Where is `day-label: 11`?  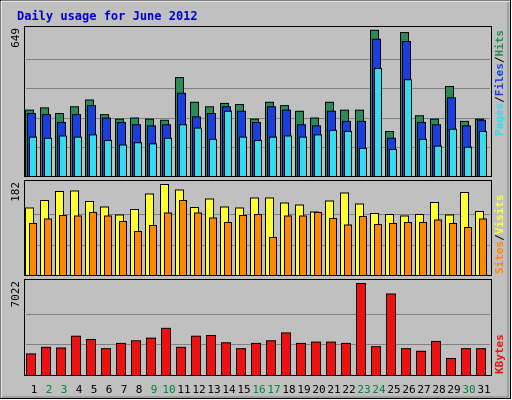
day-label: 11 is located at coordinates (183, 389).